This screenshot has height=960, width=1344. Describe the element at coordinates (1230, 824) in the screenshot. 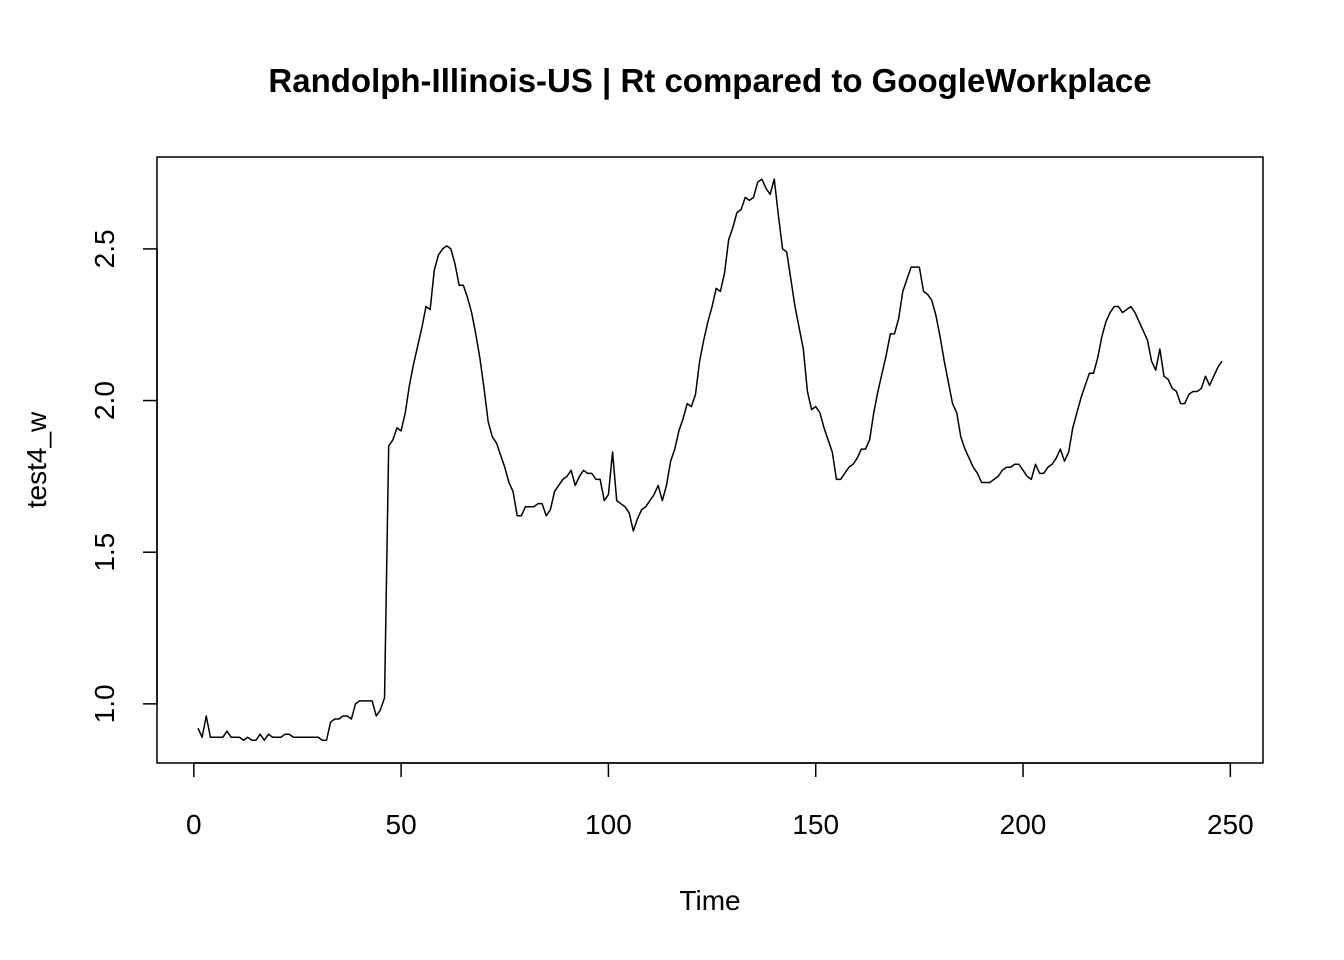

I see `x-tick-label: 250` at that location.